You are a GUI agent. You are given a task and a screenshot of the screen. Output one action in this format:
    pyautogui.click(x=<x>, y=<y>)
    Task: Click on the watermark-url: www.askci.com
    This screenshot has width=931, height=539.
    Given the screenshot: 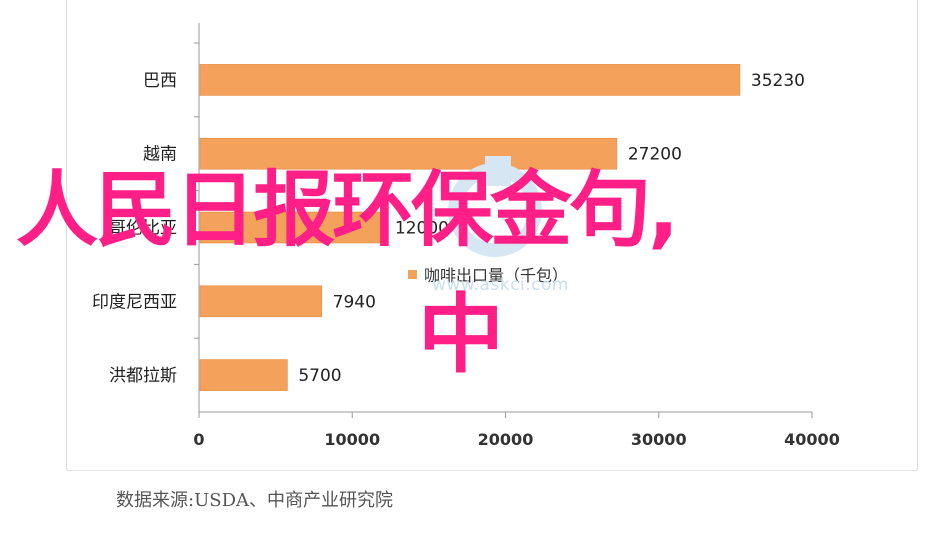 What is the action you would take?
    pyautogui.click(x=500, y=285)
    